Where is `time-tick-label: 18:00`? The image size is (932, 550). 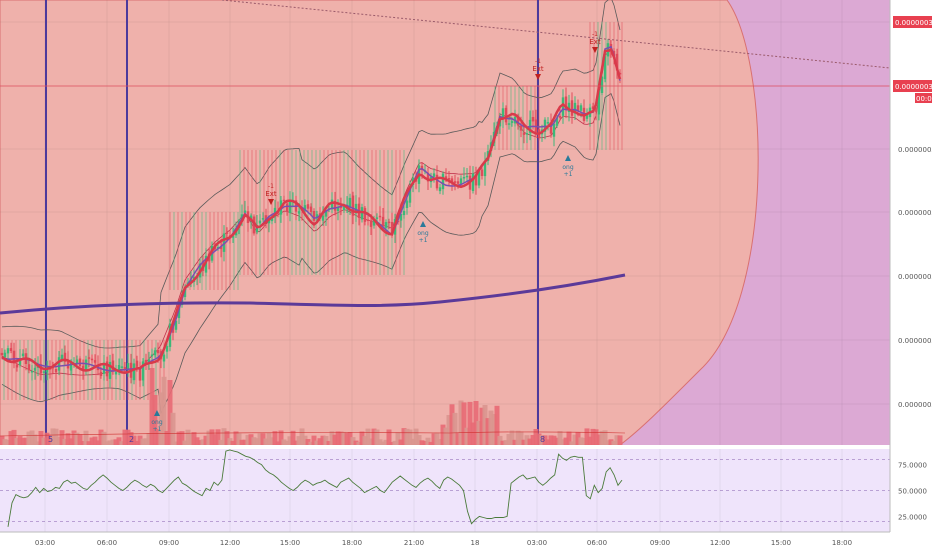
time-tick-label: 18:00 is located at coordinates (352, 543).